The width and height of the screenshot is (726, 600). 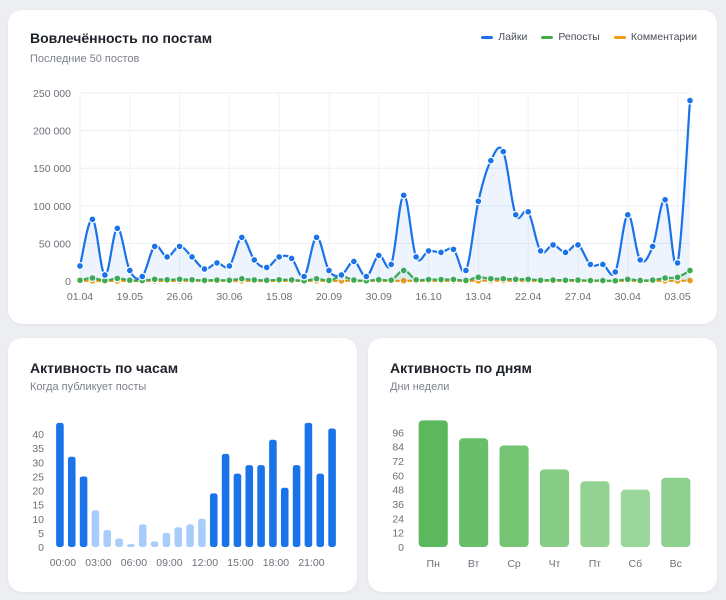 What do you see at coordinates (121, 38) in the screenshot?
I see `engagement-title: Вовлечённость по постам` at bounding box center [121, 38].